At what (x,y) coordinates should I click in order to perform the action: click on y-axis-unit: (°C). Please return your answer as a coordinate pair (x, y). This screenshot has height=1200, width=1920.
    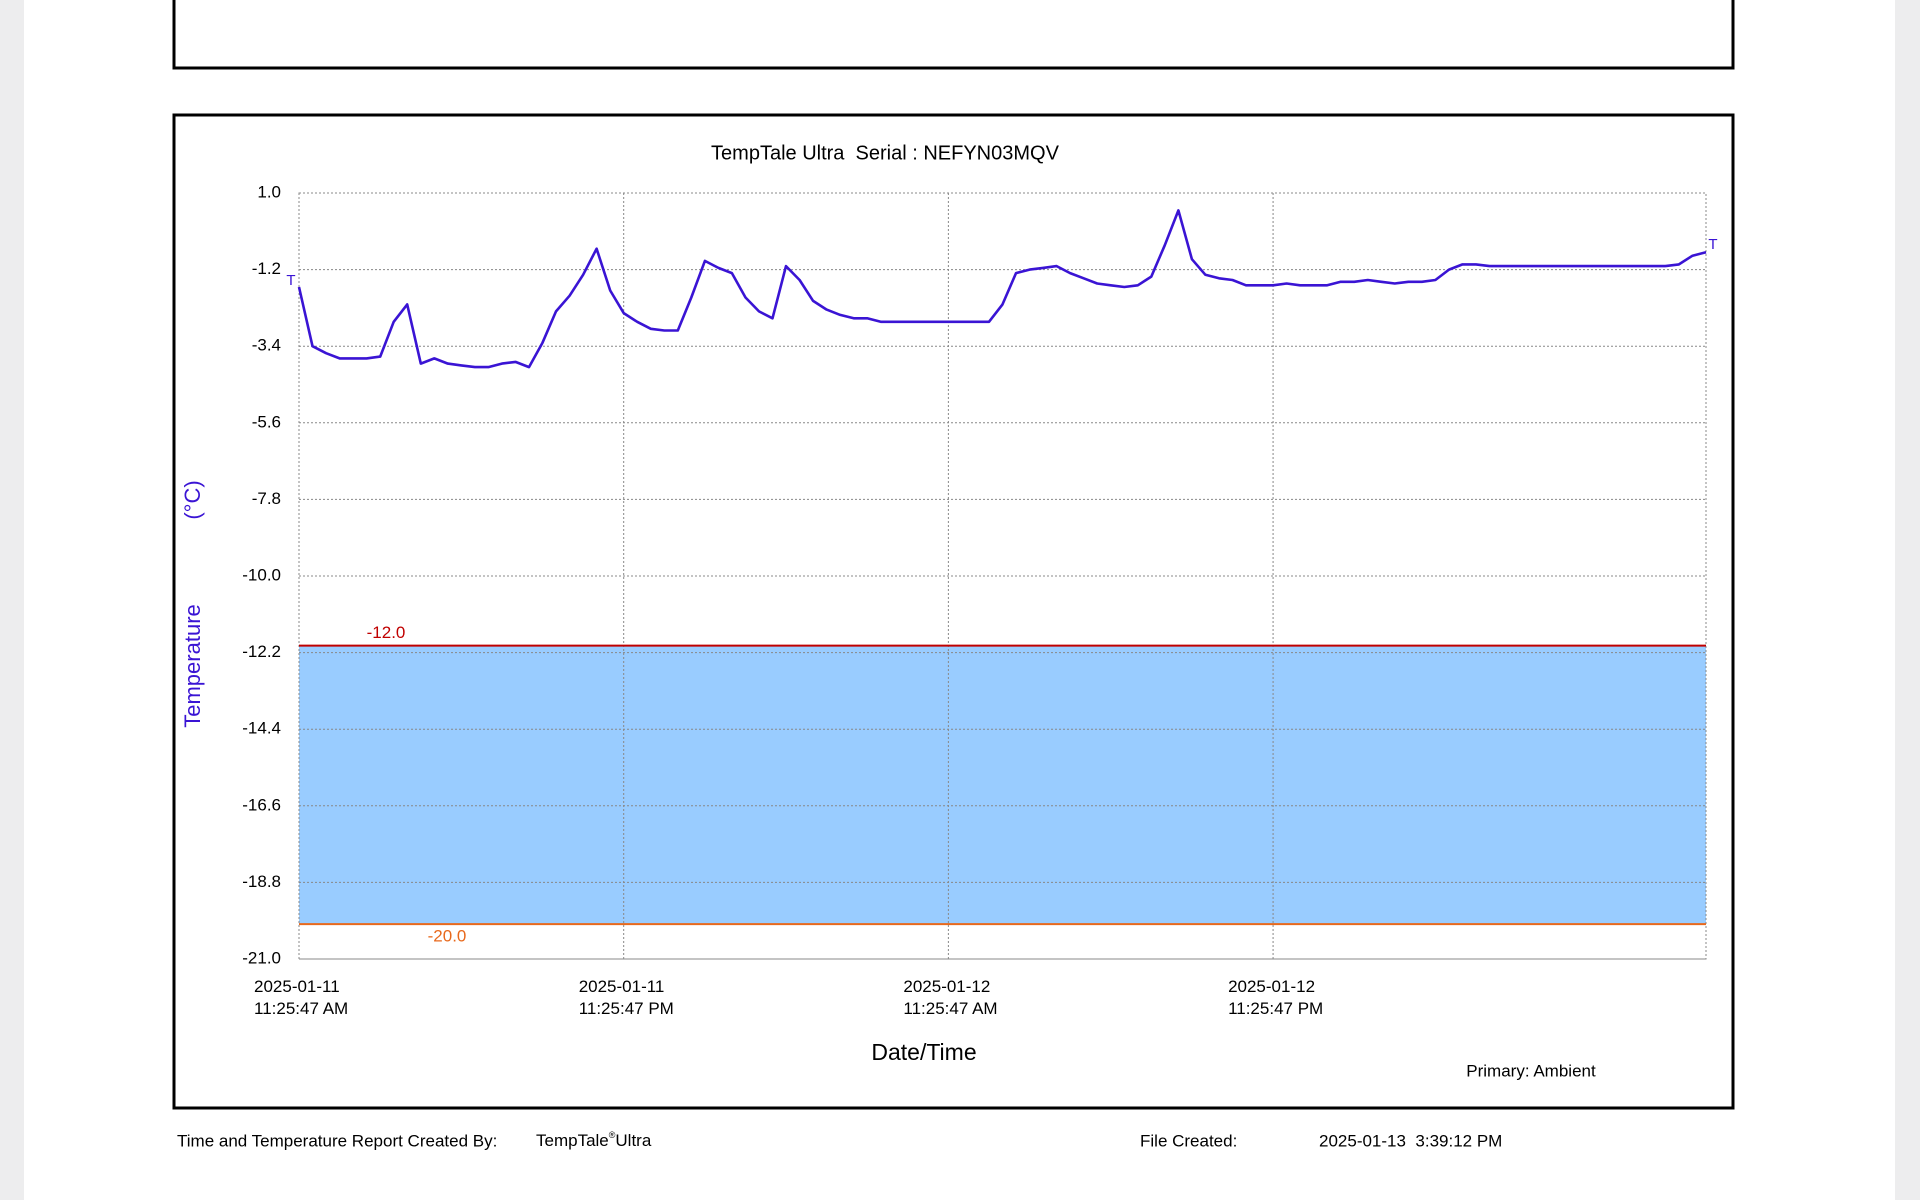
    Looking at the image, I should click on (192, 499).